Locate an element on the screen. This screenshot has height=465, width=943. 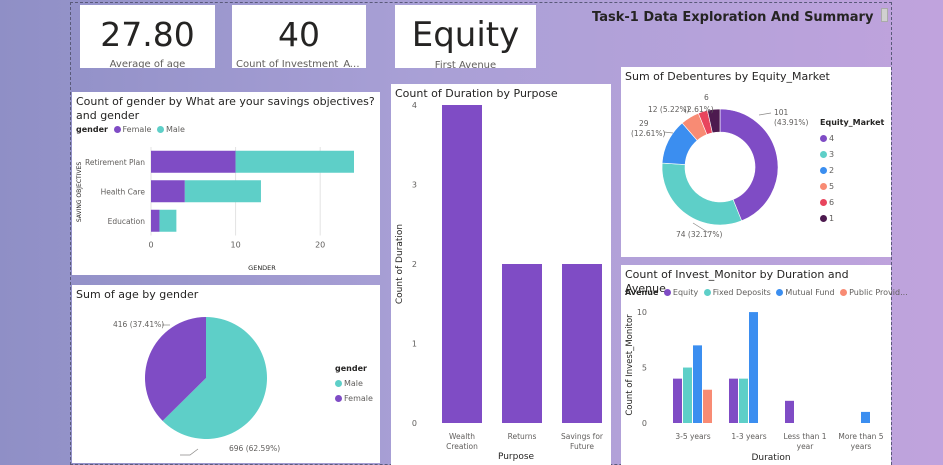
legend-item-male: Male is located at coordinates (354, 383).